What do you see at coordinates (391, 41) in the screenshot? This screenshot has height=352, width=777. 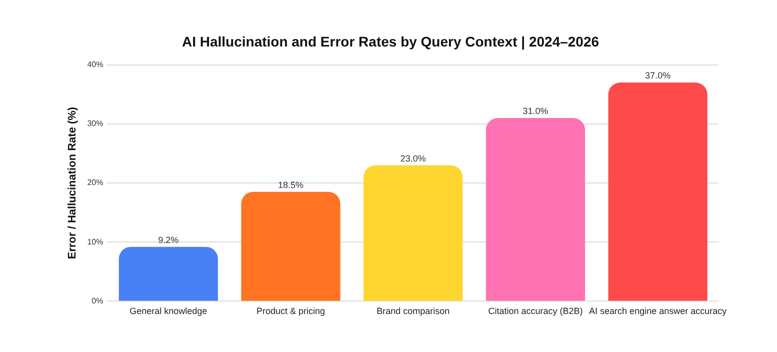 I see `chart-title: AI Hallucination and Error Rates by Query Context | 2024–2026` at bounding box center [391, 41].